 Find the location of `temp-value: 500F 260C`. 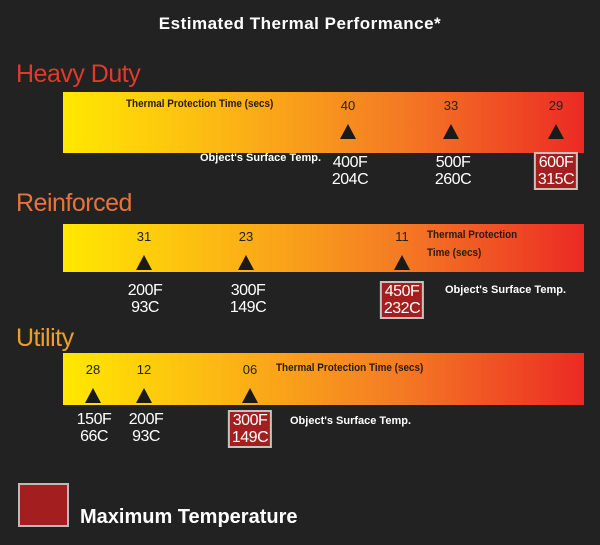

temp-value: 500F 260C is located at coordinates (453, 171).